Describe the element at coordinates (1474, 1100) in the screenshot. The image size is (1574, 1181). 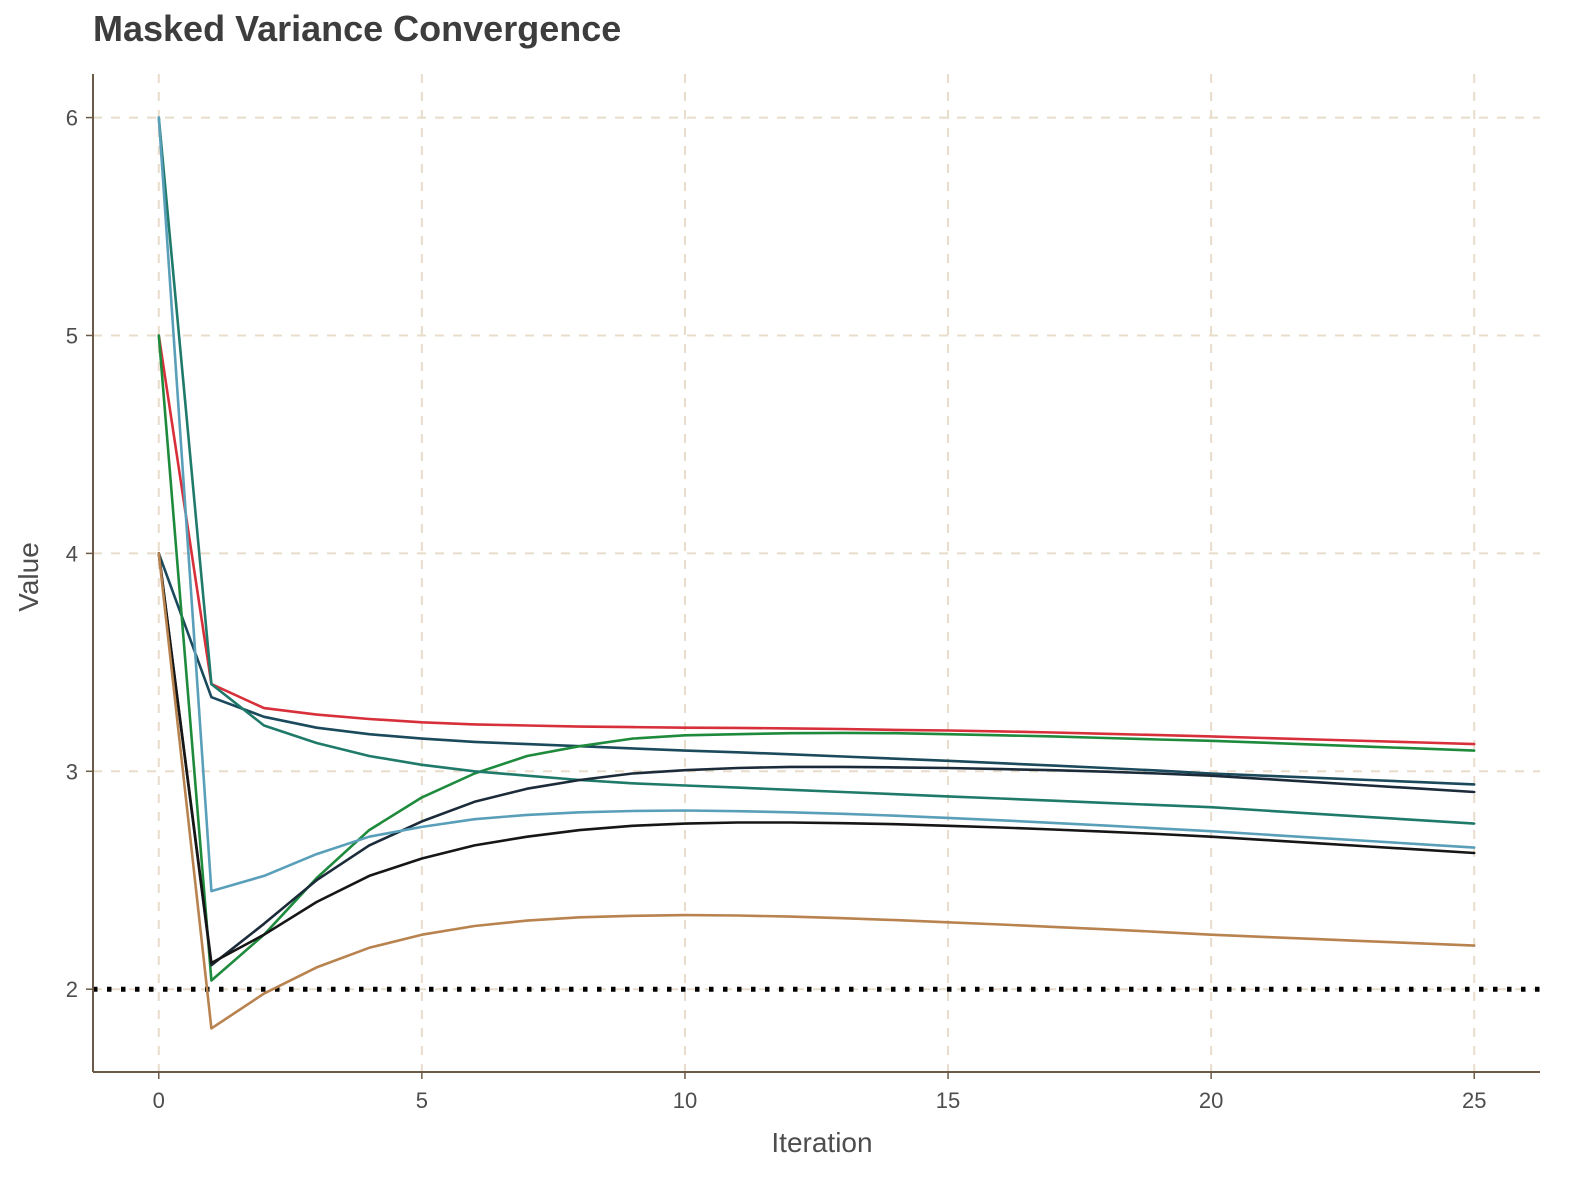
I see `x-tick-label: 25` at that location.